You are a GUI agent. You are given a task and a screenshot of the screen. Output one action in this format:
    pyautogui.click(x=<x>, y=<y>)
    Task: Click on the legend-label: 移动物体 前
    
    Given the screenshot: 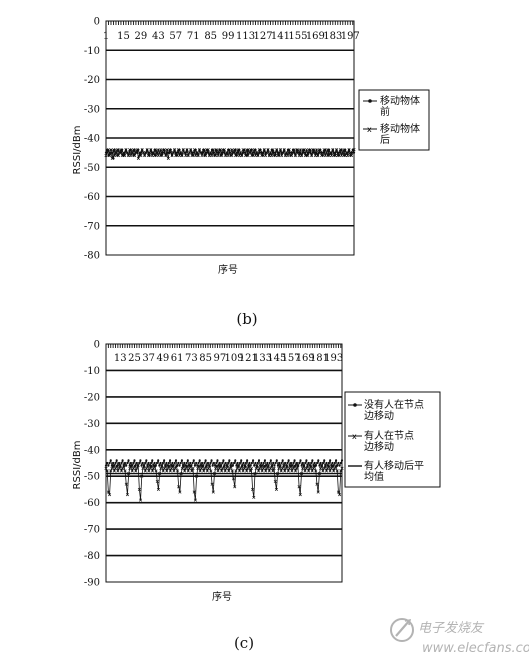 What is the action you would take?
    pyautogui.click(x=401, y=106)
    